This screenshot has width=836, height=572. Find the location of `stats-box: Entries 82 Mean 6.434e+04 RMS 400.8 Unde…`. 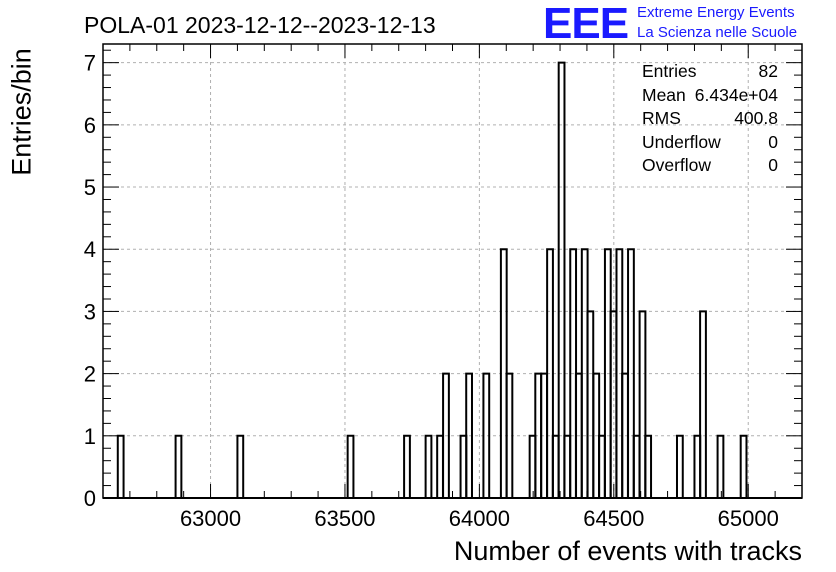

stats-box: Entries 82 Mean 6.434e+04 RMS 400.8 Unde… is located at coordinates (710, 119).